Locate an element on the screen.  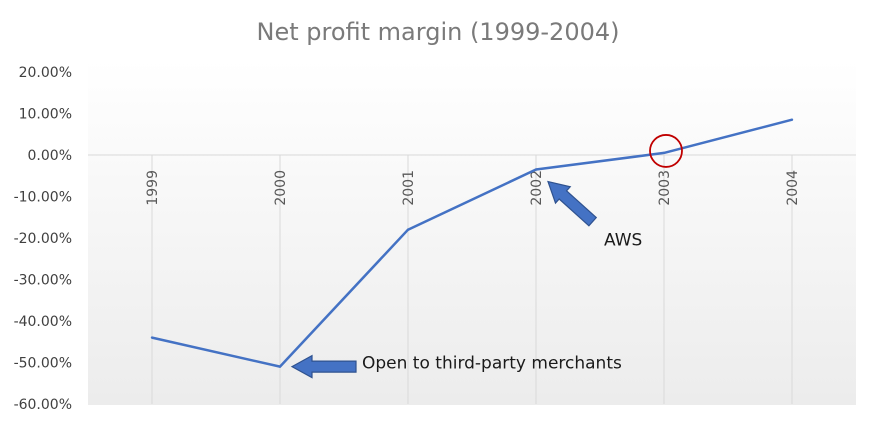
data-point-2003 is located at coordinates (664, 153).